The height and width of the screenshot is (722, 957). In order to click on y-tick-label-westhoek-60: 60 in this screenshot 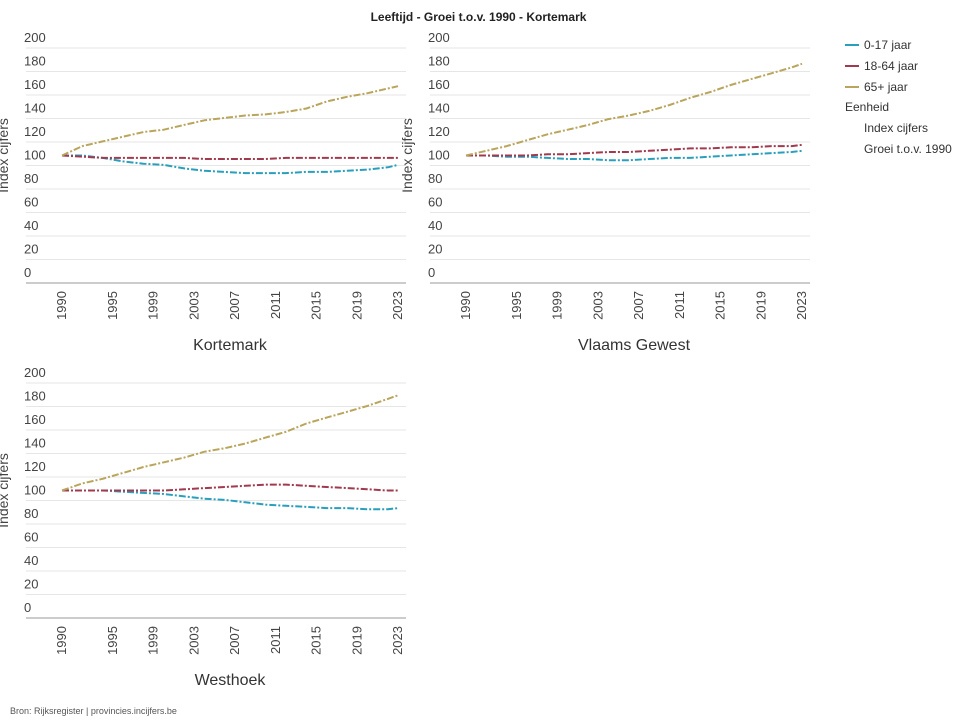, I will do `click(31, 537)`.